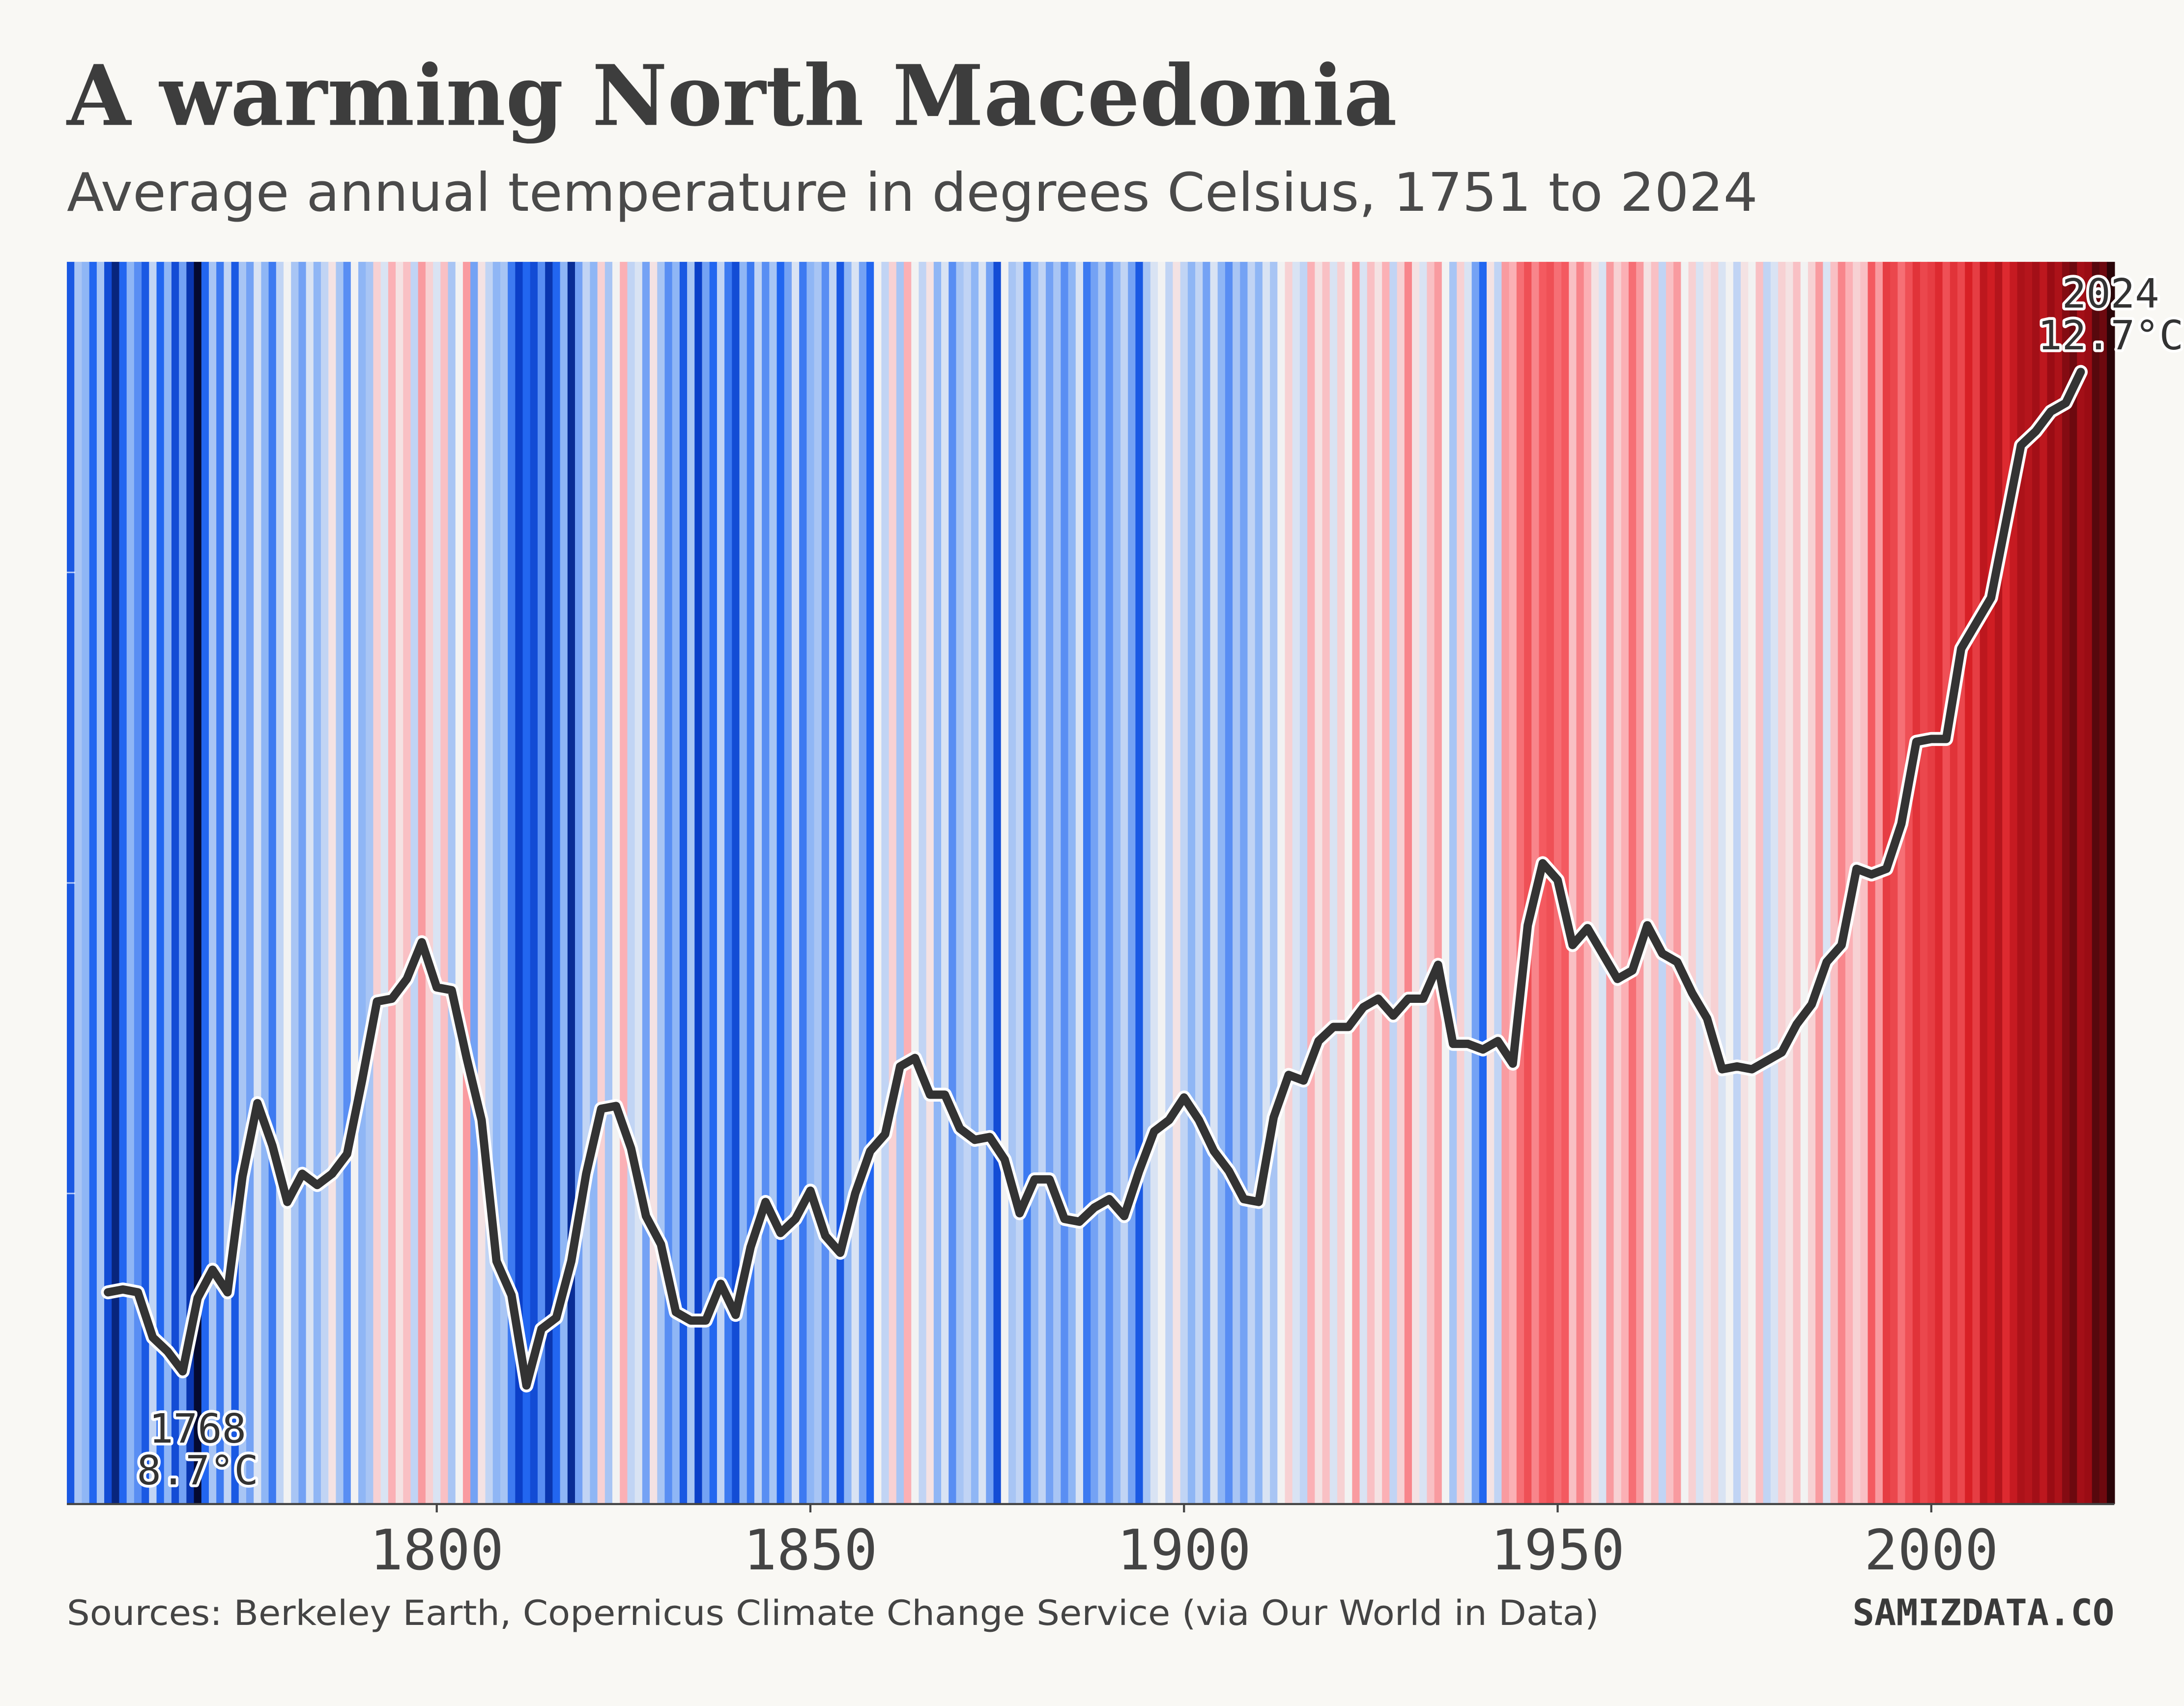 This screenshot has height=1706, width=2184. Describe the element at coordinates (1983, 1613) in the screenshot. I see `brand: SAMIZDATA.CO` at that location.